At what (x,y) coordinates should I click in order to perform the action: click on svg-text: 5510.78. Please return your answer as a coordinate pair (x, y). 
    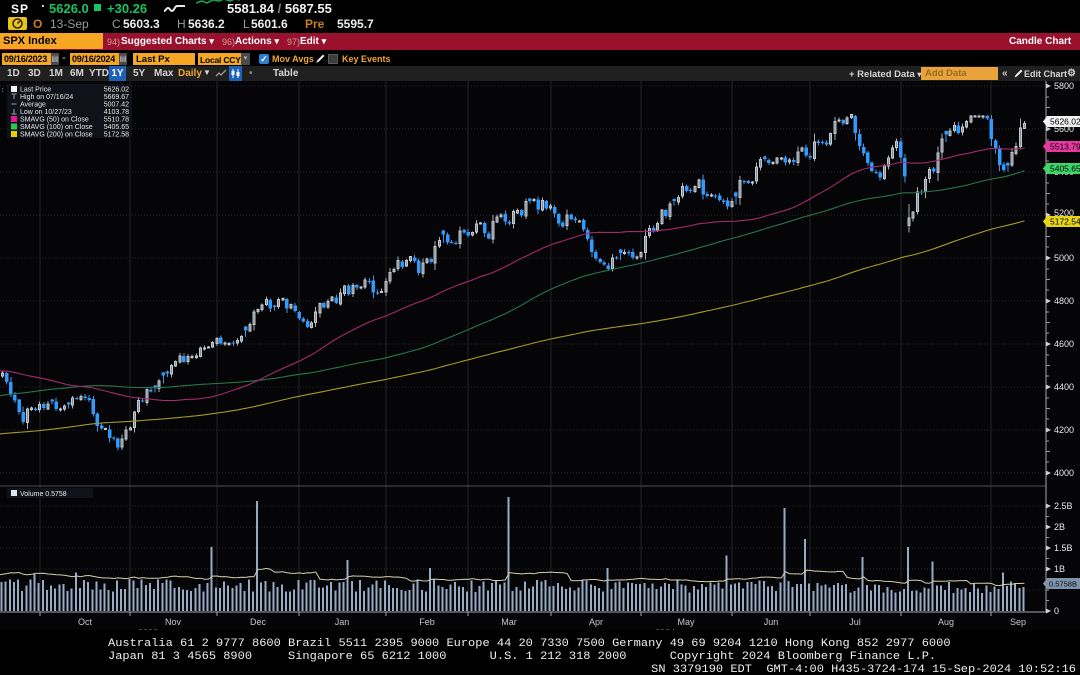
    Looking at the image, I should click on (116, 120).